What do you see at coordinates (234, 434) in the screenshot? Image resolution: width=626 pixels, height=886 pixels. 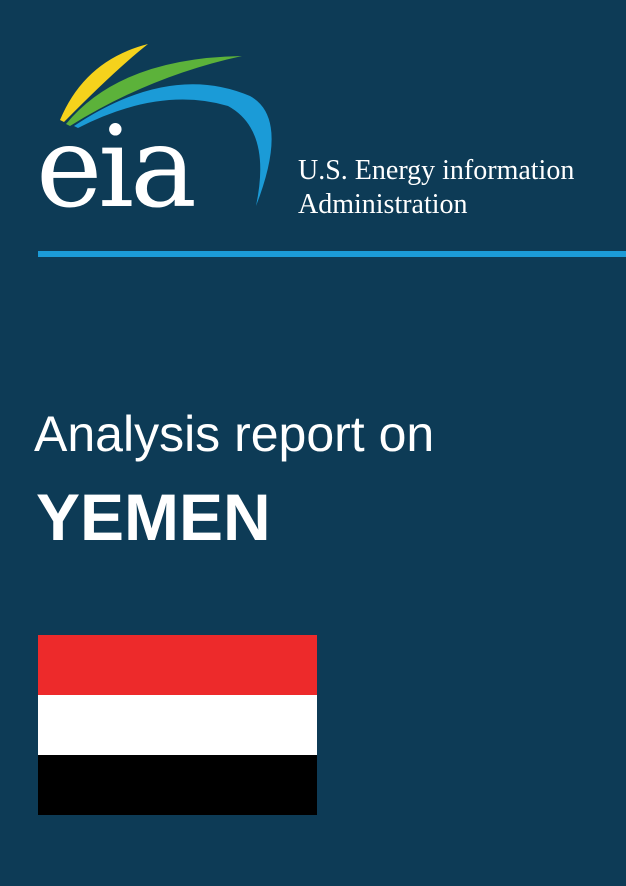 I see `report-subtitle: Analysis report on` at bounding box center [234, 434].